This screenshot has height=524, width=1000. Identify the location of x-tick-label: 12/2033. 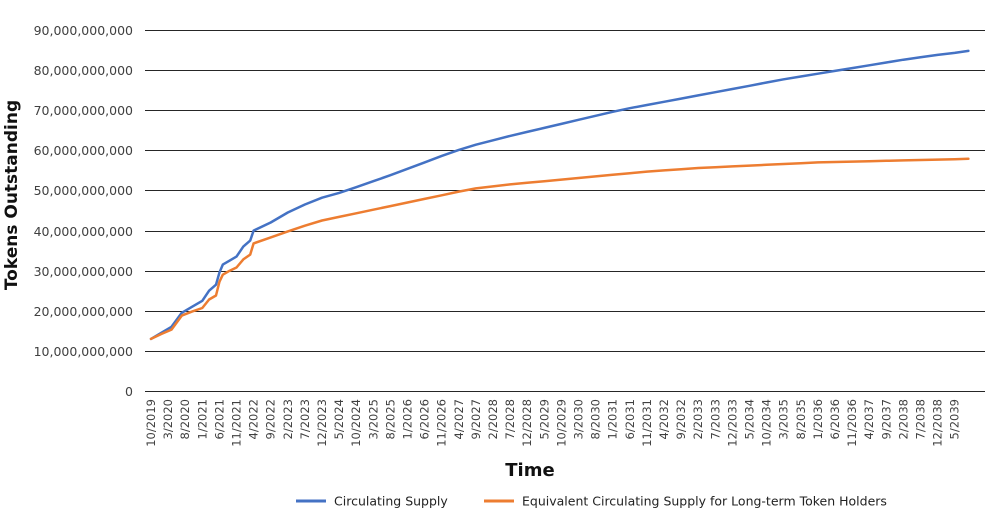
(732, 423).